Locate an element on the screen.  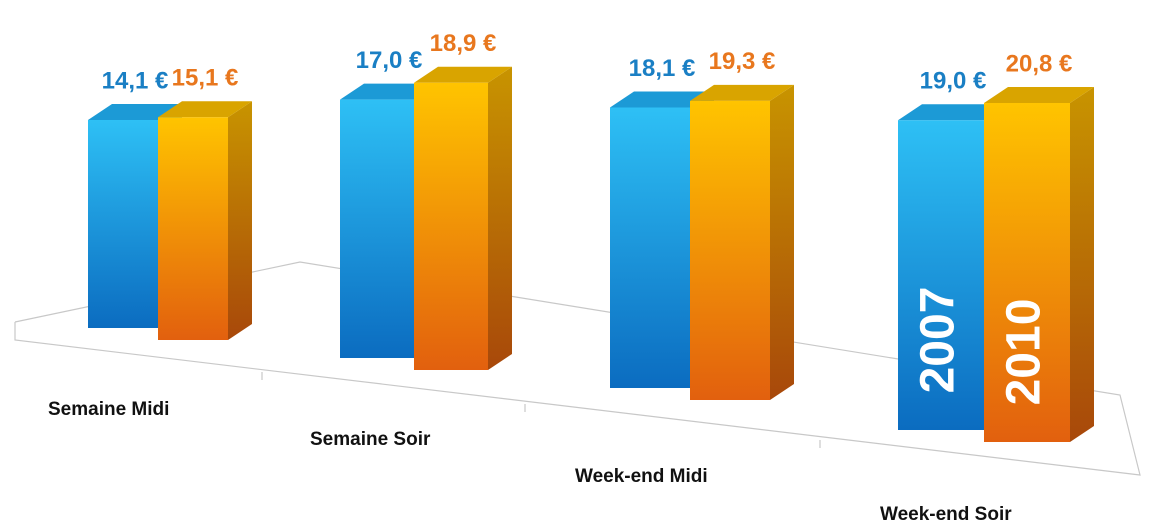
value-label: 15,1 € is located at coordinates (205, 78).